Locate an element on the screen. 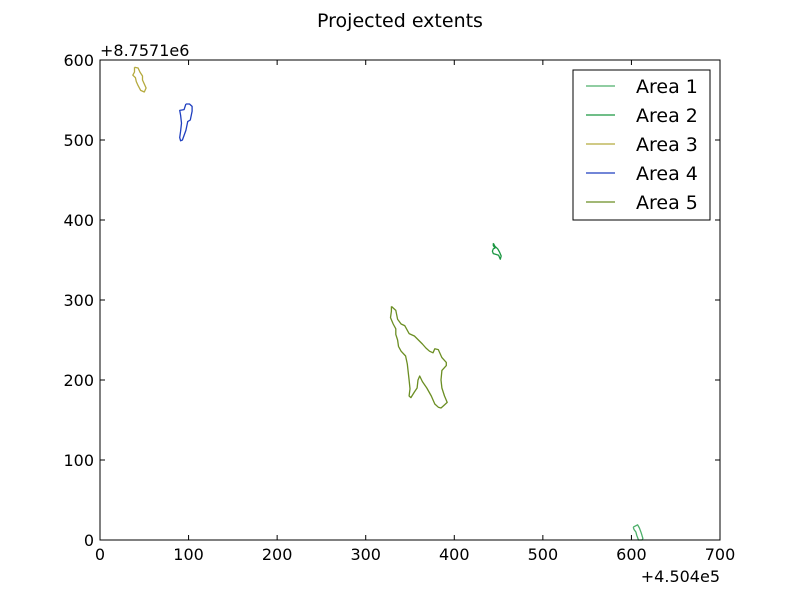 Image resolution: width=800 pixels, height=600 pixels. x-tick-label: 200 is located at coordinates (277, 554).